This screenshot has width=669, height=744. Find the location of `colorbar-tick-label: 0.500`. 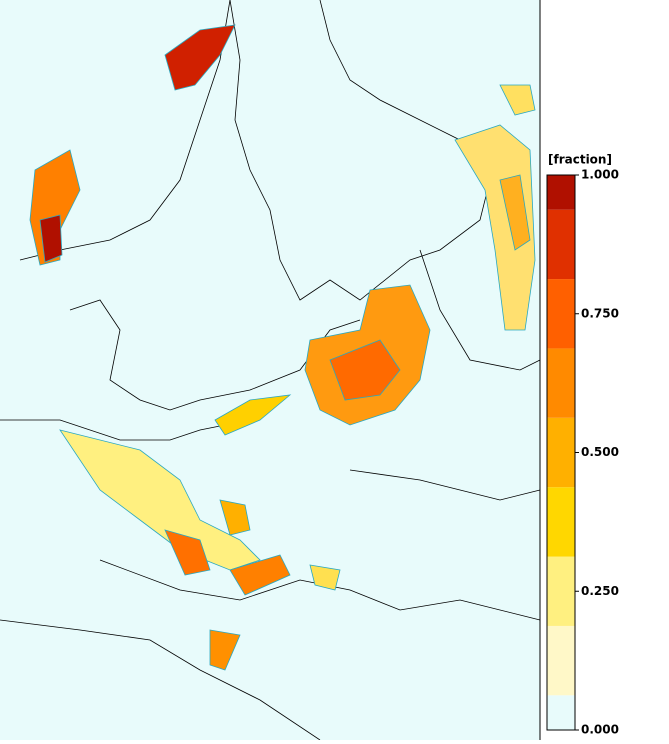

colorbar-tick-label: 0.500 is located at coordinates (600, 452).